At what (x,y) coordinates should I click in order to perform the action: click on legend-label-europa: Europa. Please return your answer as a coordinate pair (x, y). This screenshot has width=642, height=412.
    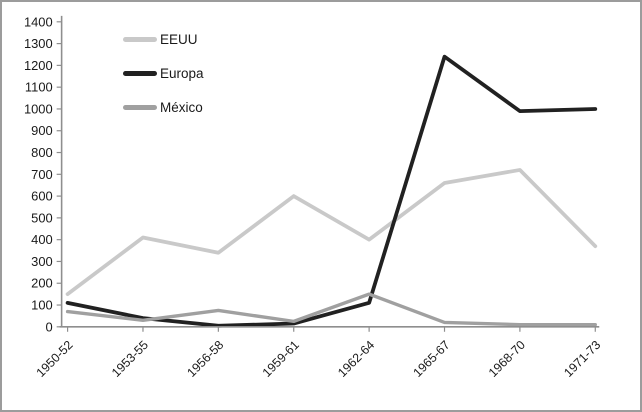
    Looking at the image, I should click on (182, 73).